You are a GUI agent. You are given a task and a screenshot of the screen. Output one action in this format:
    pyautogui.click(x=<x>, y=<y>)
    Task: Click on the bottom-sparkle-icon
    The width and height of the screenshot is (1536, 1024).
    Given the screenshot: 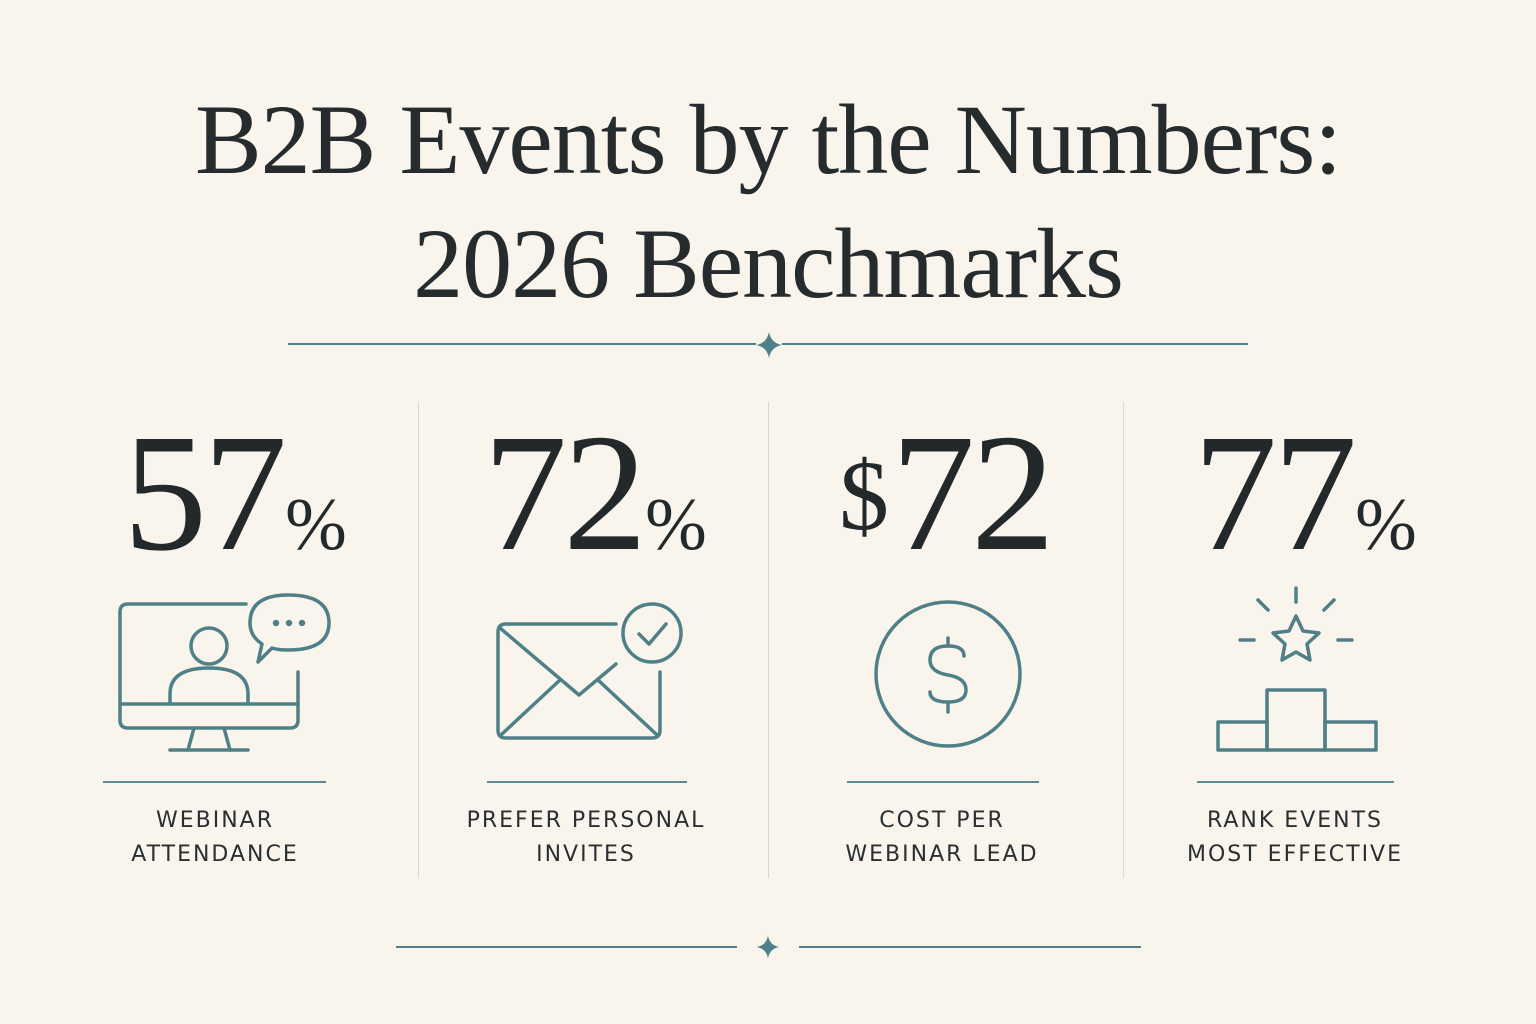 What is the action you would take?
    pyautogui.click(x=768, y=947)
    